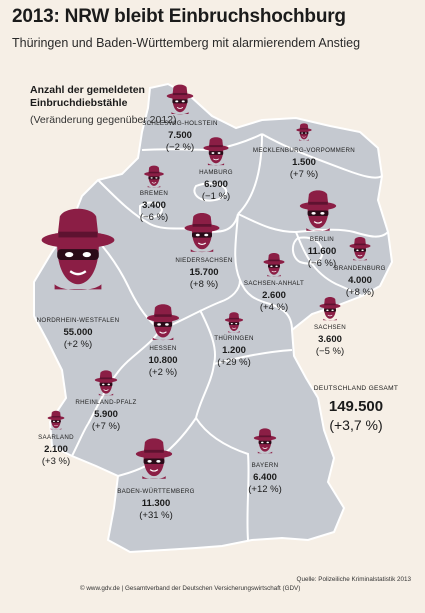 This screenshot has width=425, height=613. I want to click on state-value: 6.400, so click(265, 477).